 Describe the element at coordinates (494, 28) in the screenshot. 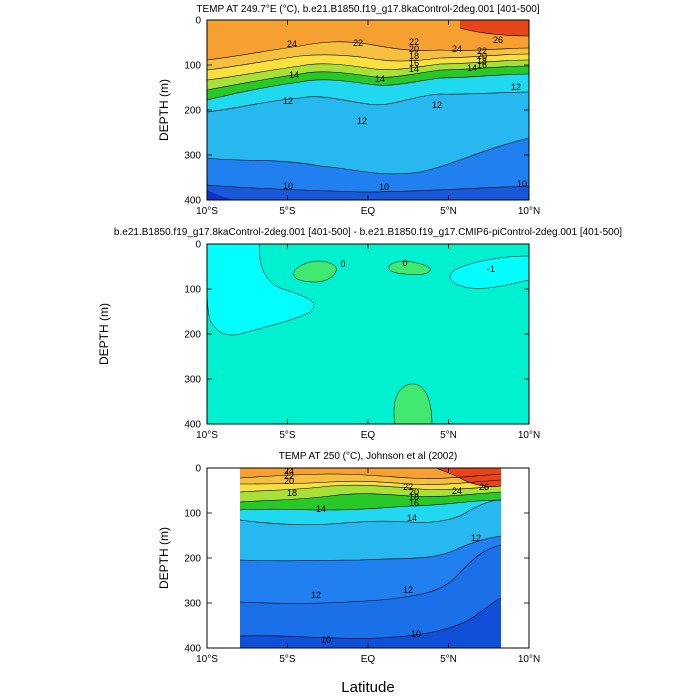

I see `fill-gt26` at that location.